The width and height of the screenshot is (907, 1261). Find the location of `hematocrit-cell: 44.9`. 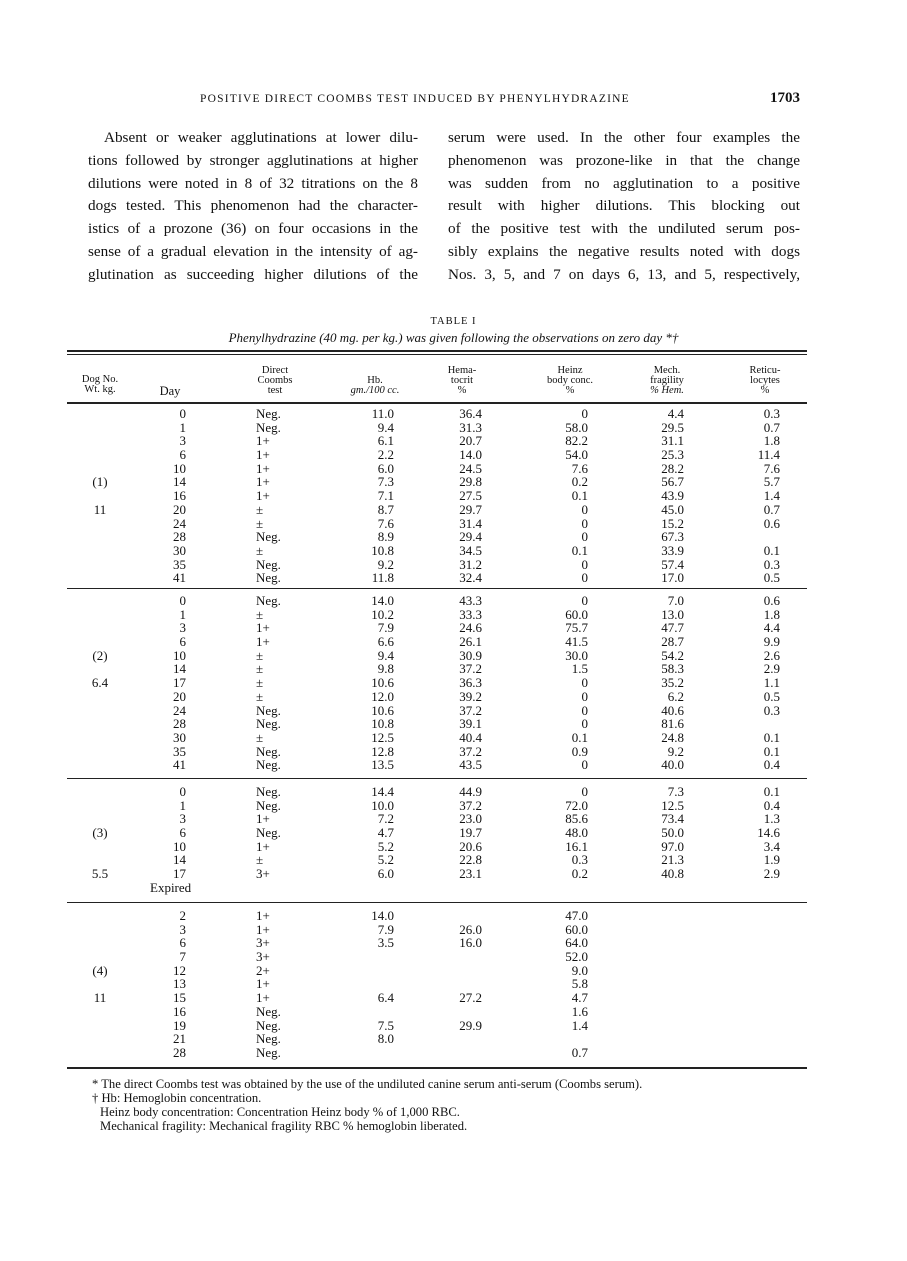

hematocrit-cell: 44.9 is located at coordinates (470, 791).